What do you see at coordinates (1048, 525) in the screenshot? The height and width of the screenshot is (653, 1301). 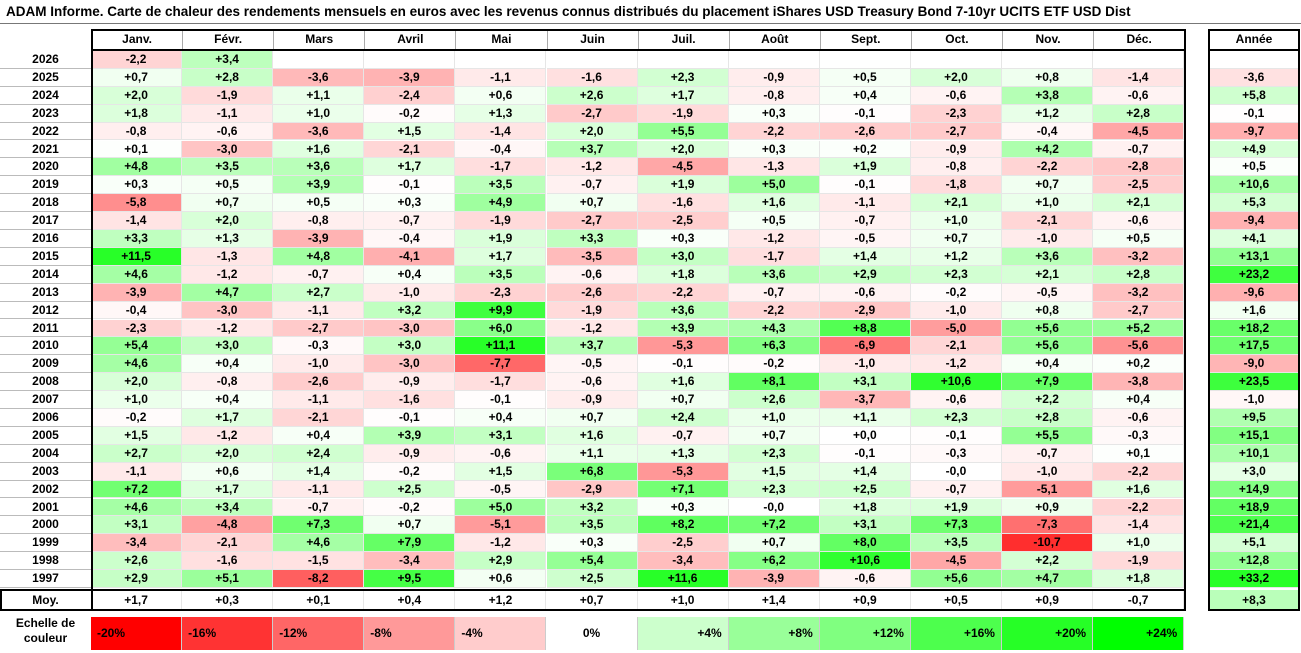 I see `heatmap-cell: -7,3` at bounding box center [1048, 525].